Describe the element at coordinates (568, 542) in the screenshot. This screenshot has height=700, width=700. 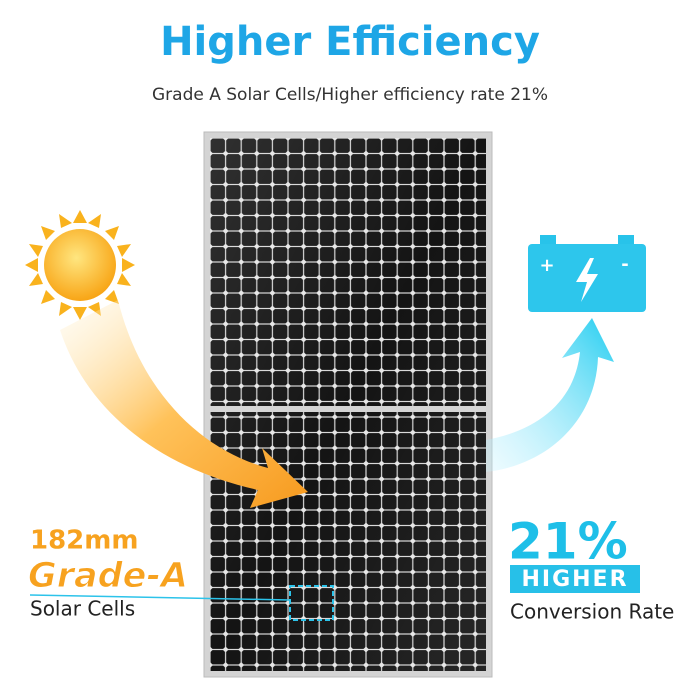
I see `rate: 21%` at that location.